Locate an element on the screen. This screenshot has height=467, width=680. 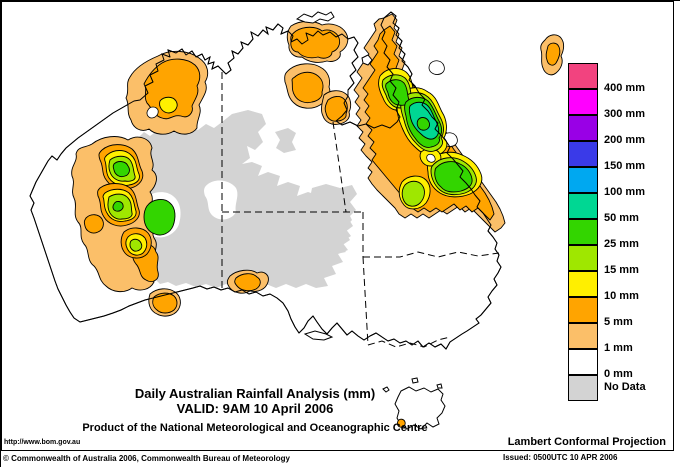
legend-label: 50 mm is located at coordinates (621, 218).